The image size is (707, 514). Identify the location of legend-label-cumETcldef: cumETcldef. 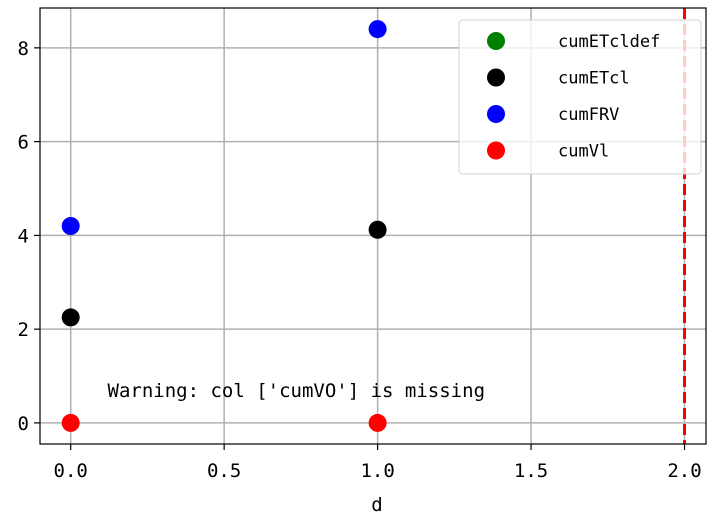
(609, 42).